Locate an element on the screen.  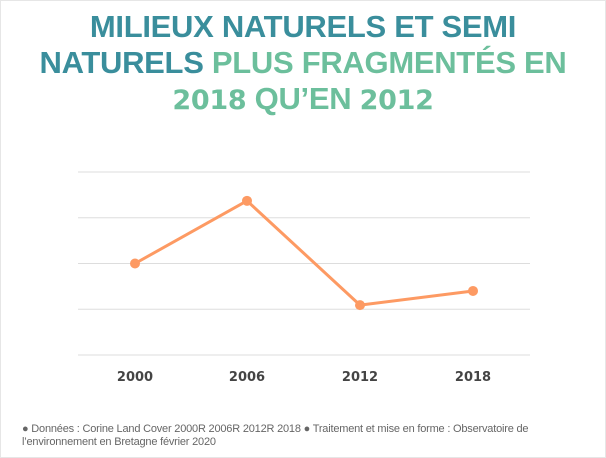
data-point-2018 is located at coordinates (473, 290).